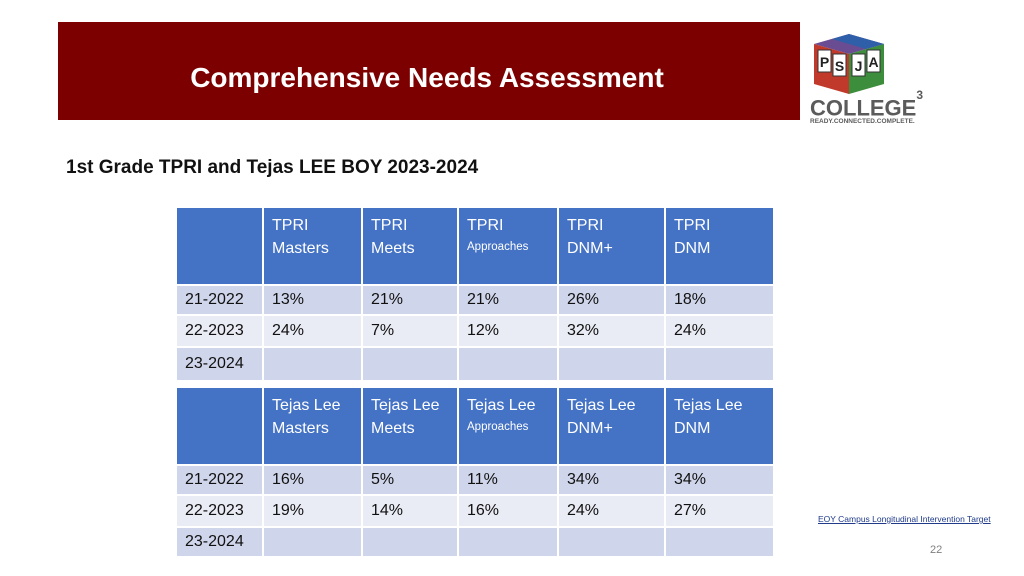 Image resolution: width=1024 pixels, height=576 pixels. Describe the element at coordinates (508, 246) in the screenshot. I see `tpri-header-approaches: TPRI Approaches` at that location.